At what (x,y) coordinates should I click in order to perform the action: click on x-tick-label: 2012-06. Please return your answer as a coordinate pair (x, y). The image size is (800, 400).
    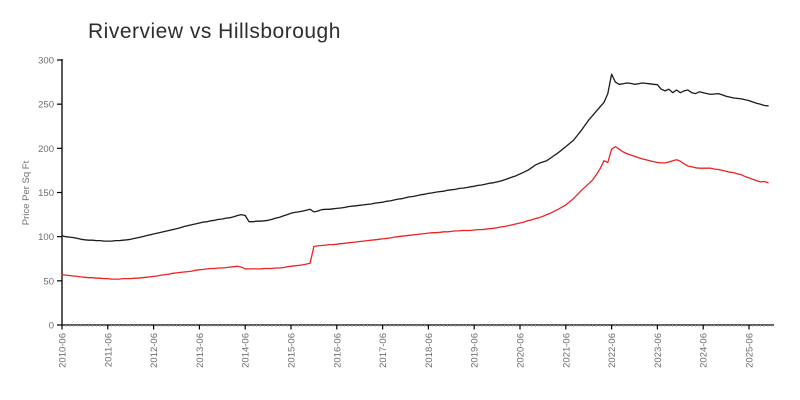
    Looking at the image, I should click on (154, 350).